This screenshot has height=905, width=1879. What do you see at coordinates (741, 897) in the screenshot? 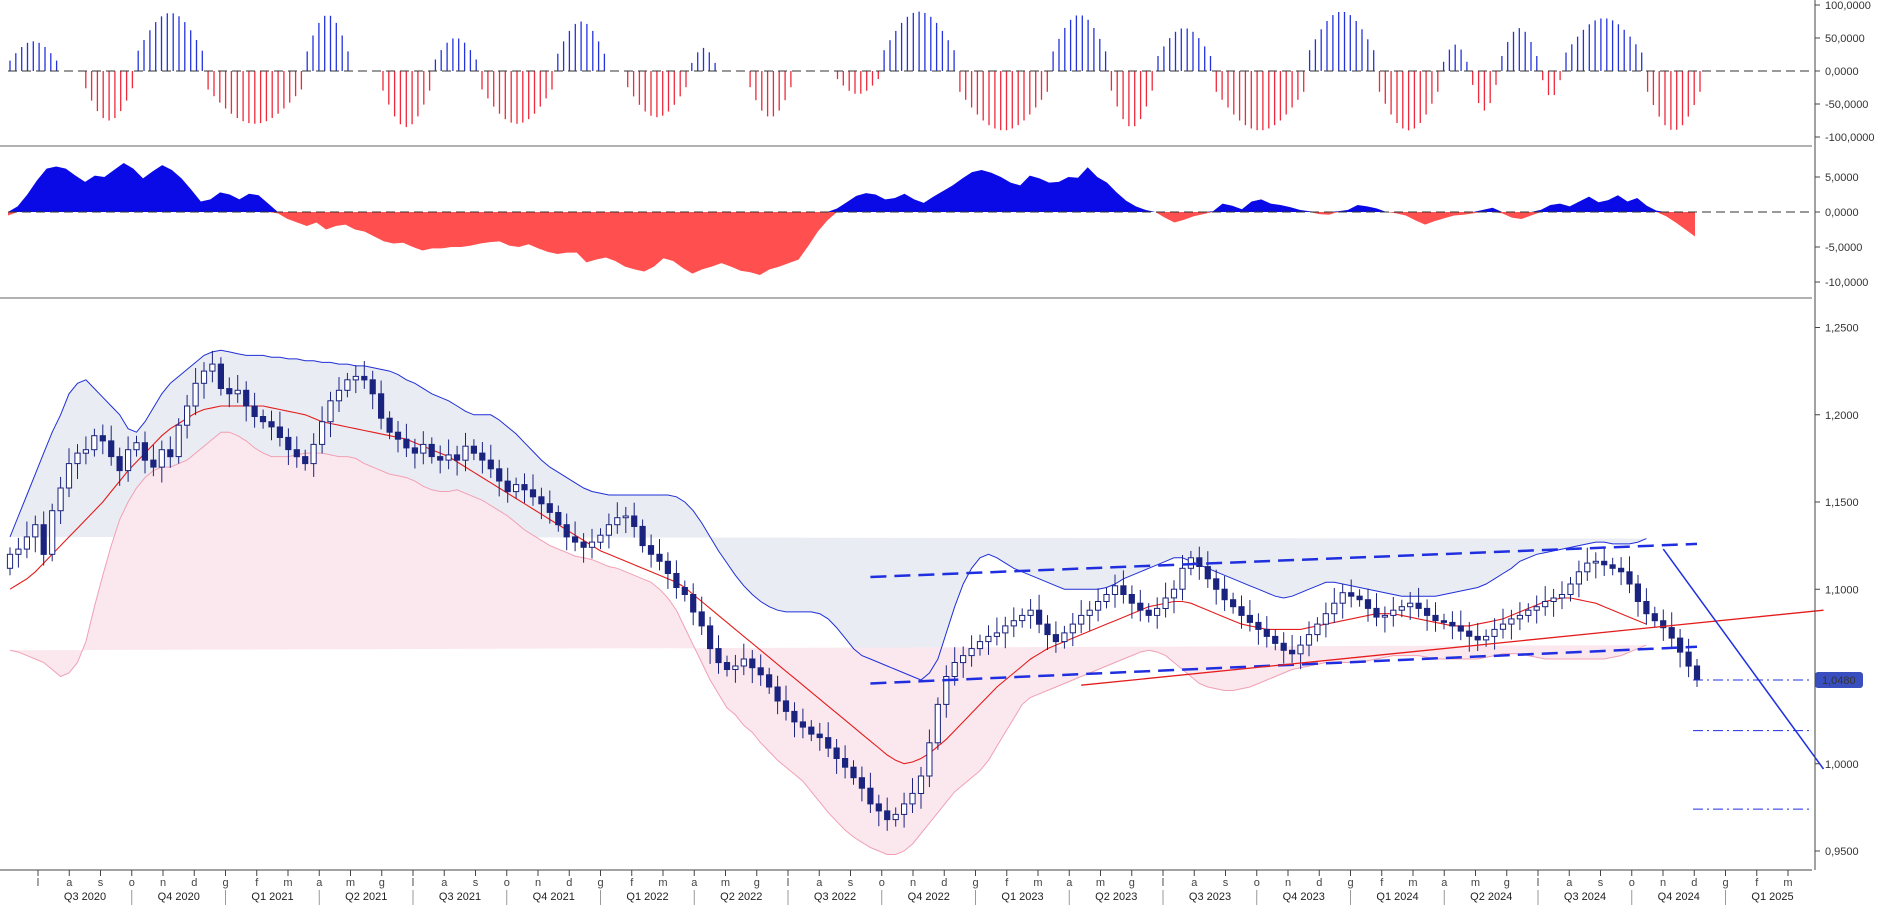
I see `quarter-label: Q2 2022` at bounding box center [741, 897].